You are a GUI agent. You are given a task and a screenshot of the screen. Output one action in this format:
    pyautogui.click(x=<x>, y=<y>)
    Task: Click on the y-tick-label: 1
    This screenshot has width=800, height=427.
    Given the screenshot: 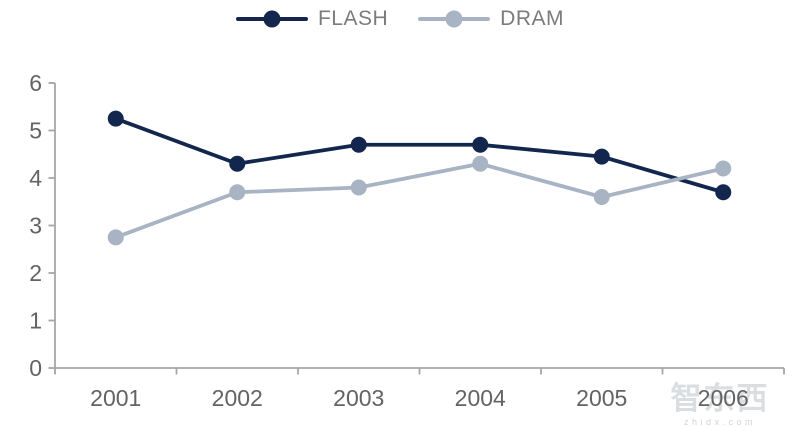 What is the action you would take?
    pyautogui.click(x=35, y=321)
    